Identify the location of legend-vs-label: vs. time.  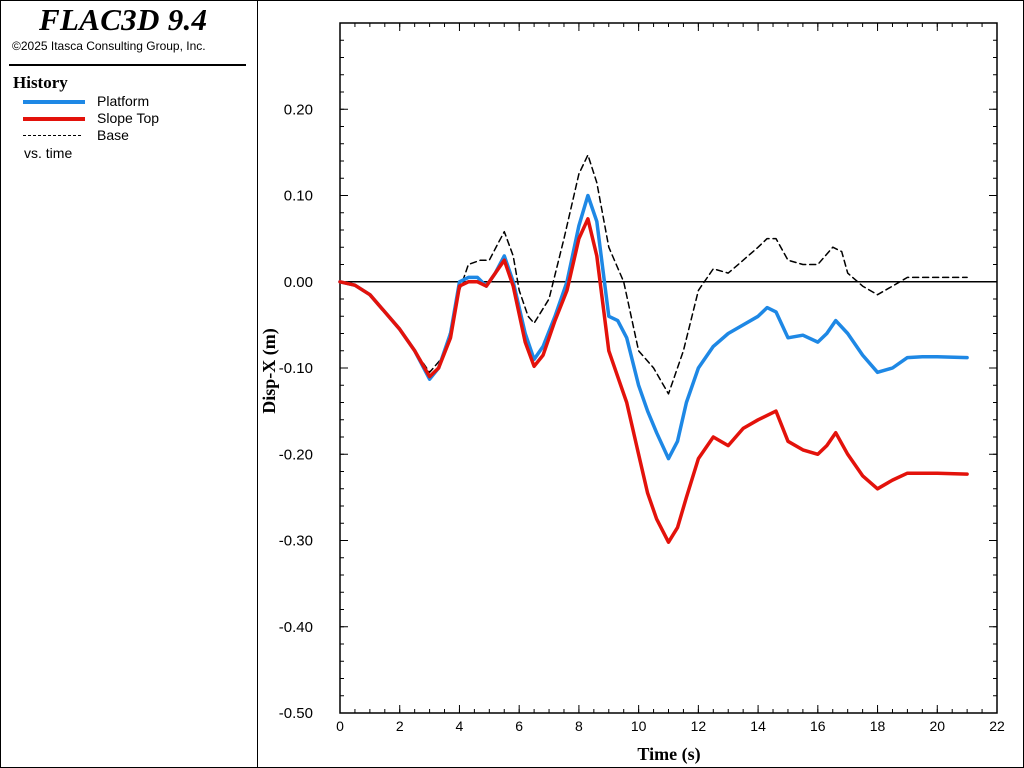
(48, 153).